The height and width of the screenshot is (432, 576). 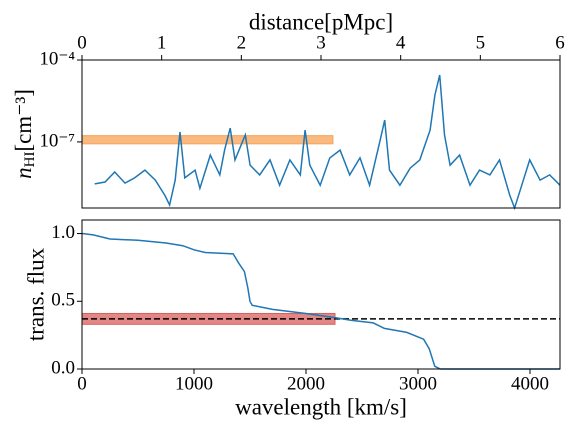 I want to click on y-tick-label: 0.5, so click(x=63, y=300).